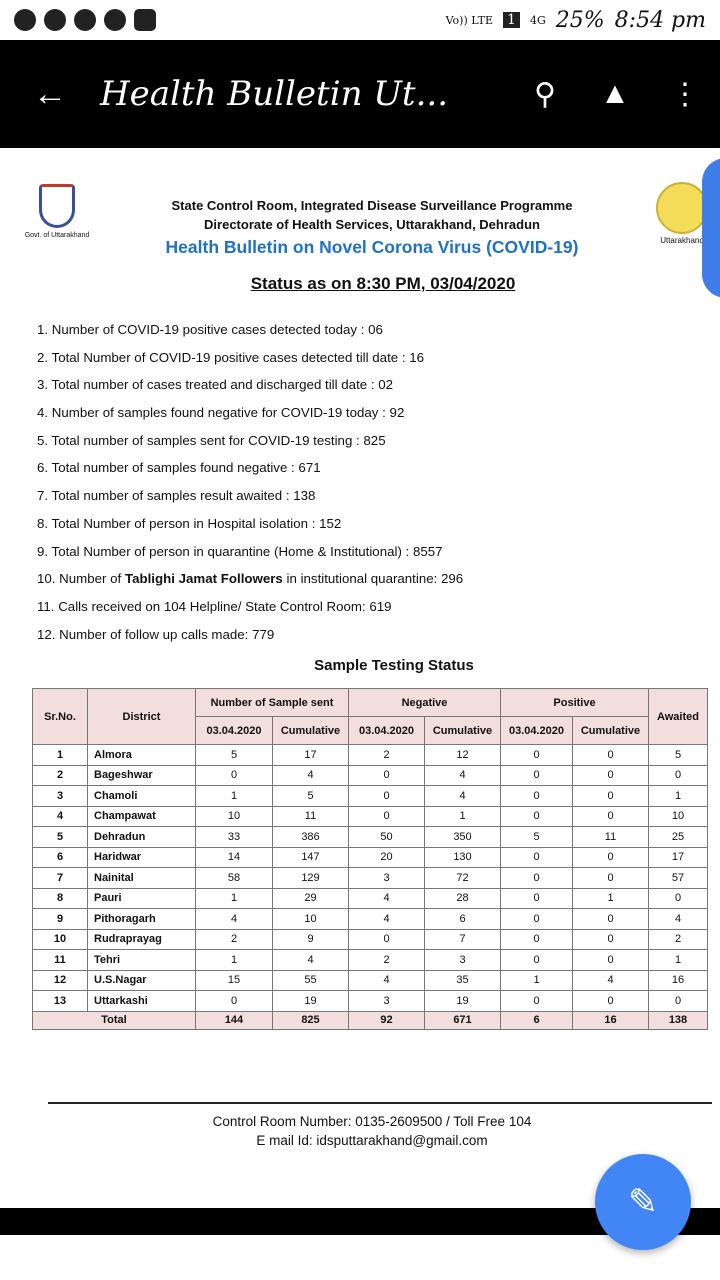  What do you see at coordinates (545, 94) in the screenshot?
I see `search-icon: ⚲` at bounding box center [545, 94].